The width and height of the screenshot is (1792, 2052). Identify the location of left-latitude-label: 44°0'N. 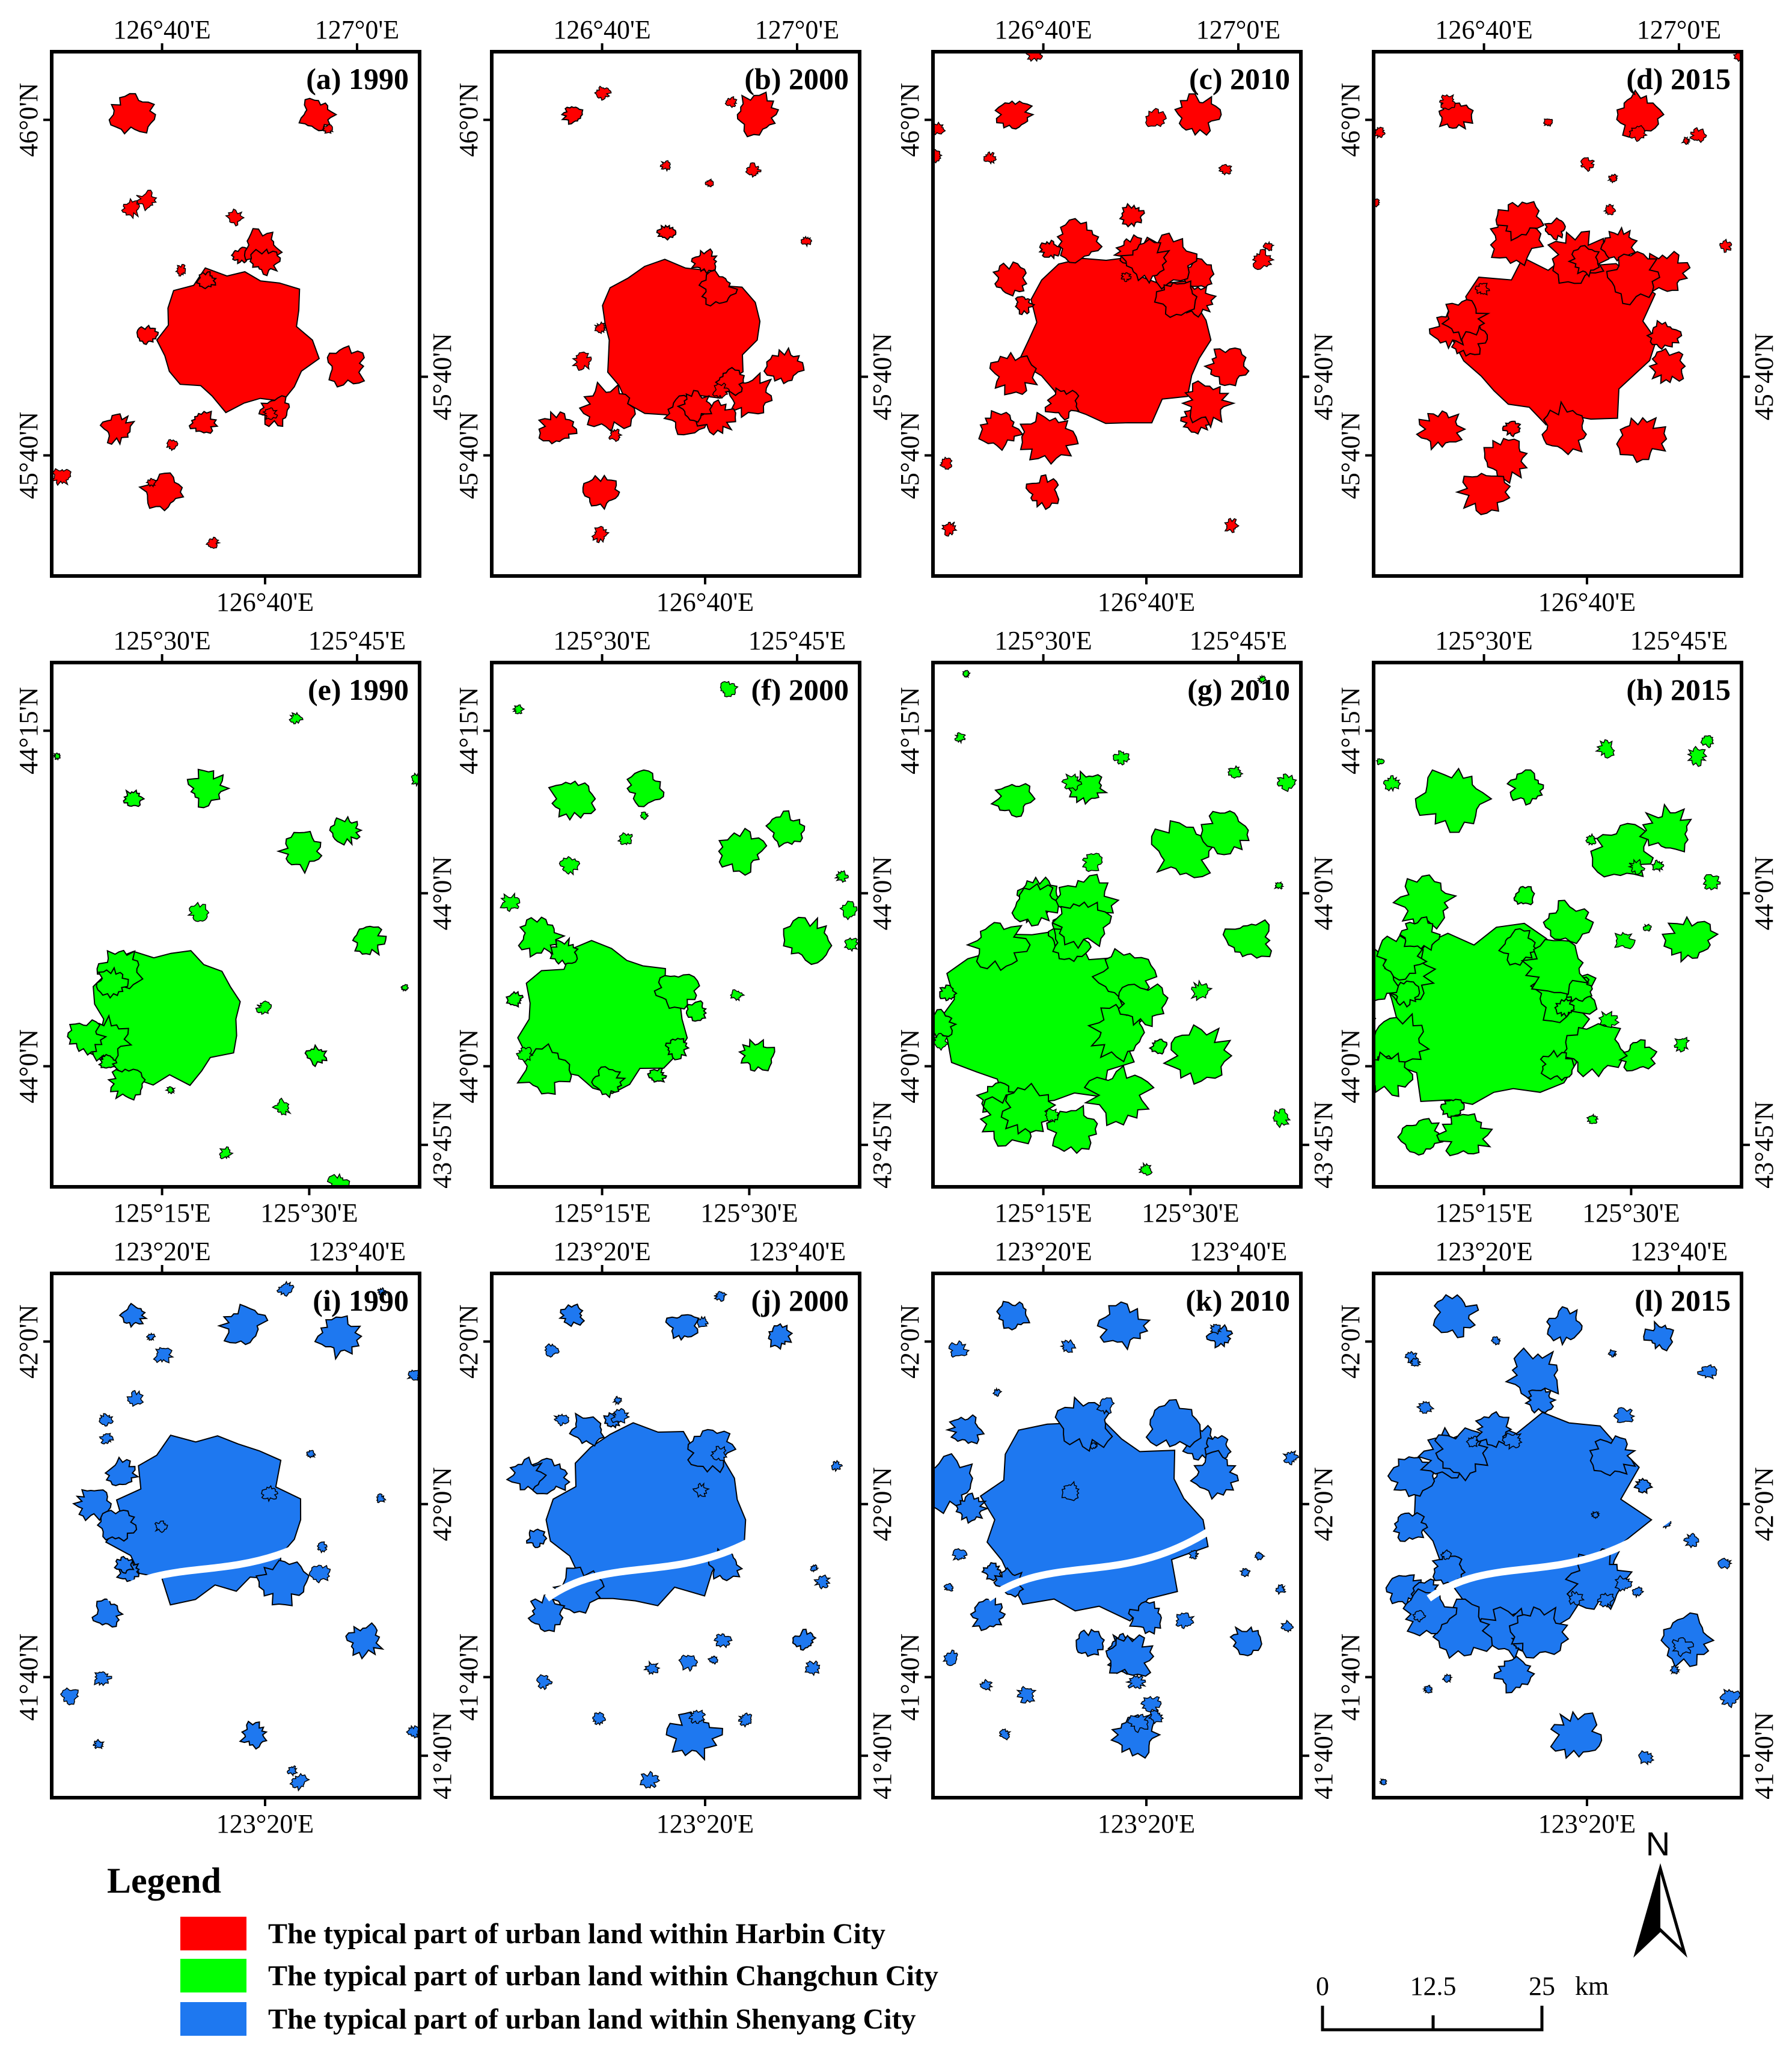
(1350, 1066).